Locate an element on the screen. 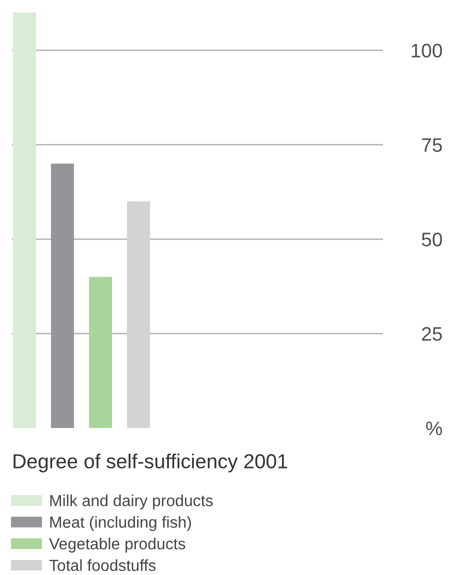 Image resolution: width=449 pixels, height=575 pixels. y-tick-label: 50 is located at coordinates (432, 239).